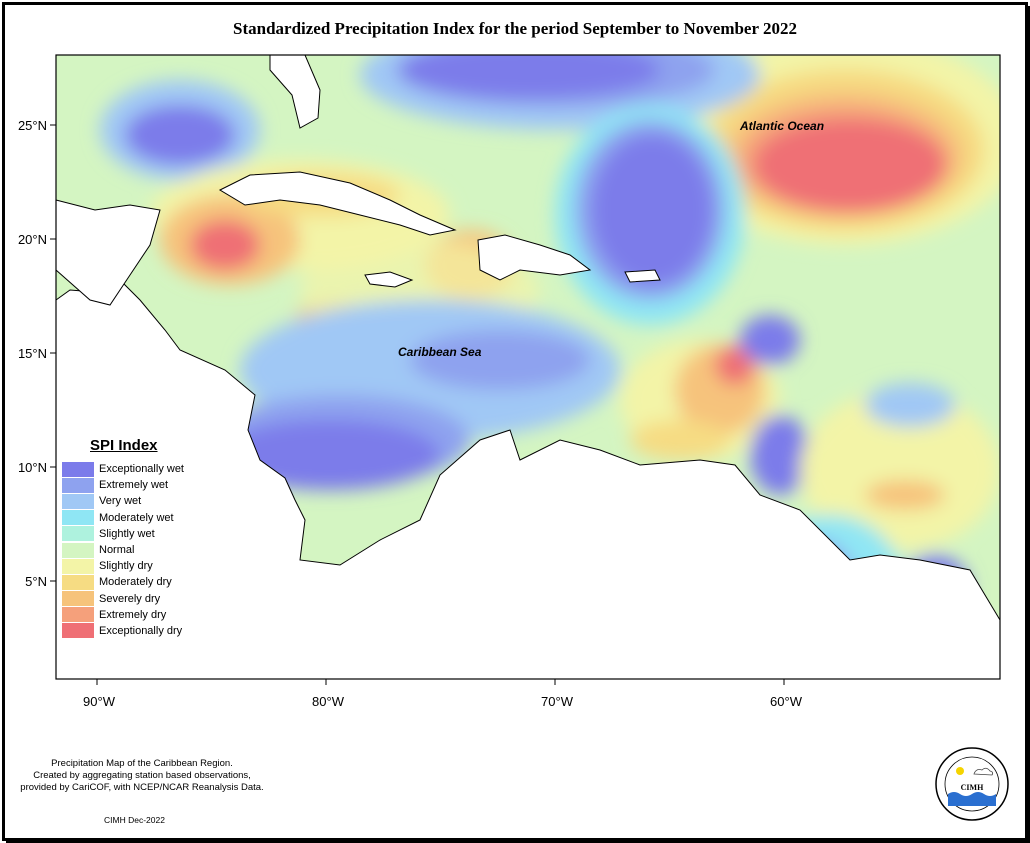 This screenshot has height=843, width=1030. I want to click on wave-icon, so click(972, 799).